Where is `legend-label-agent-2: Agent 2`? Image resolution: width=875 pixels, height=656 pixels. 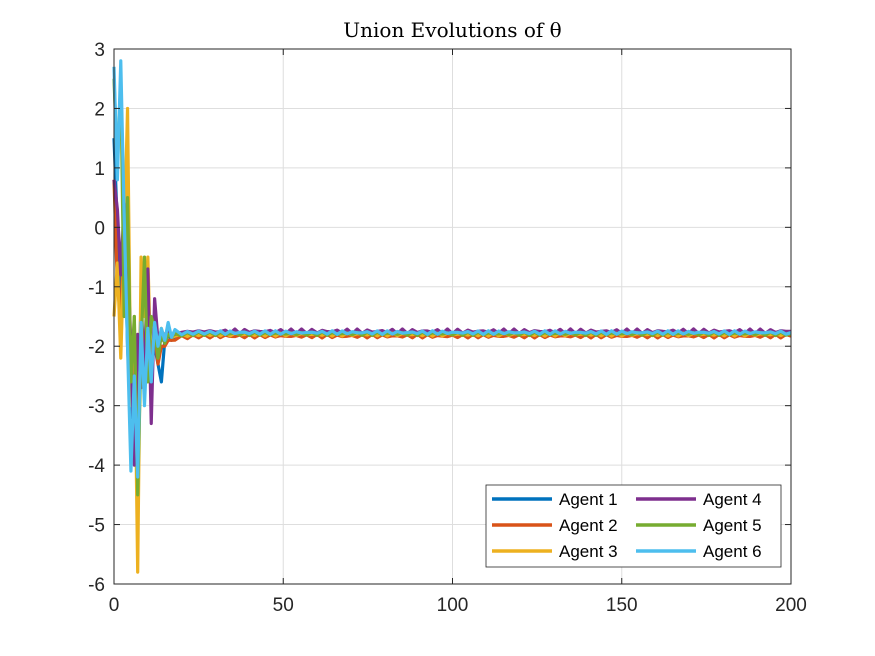 legend-label-agent-2: Agent 2 is located at coordinates (588, 525).